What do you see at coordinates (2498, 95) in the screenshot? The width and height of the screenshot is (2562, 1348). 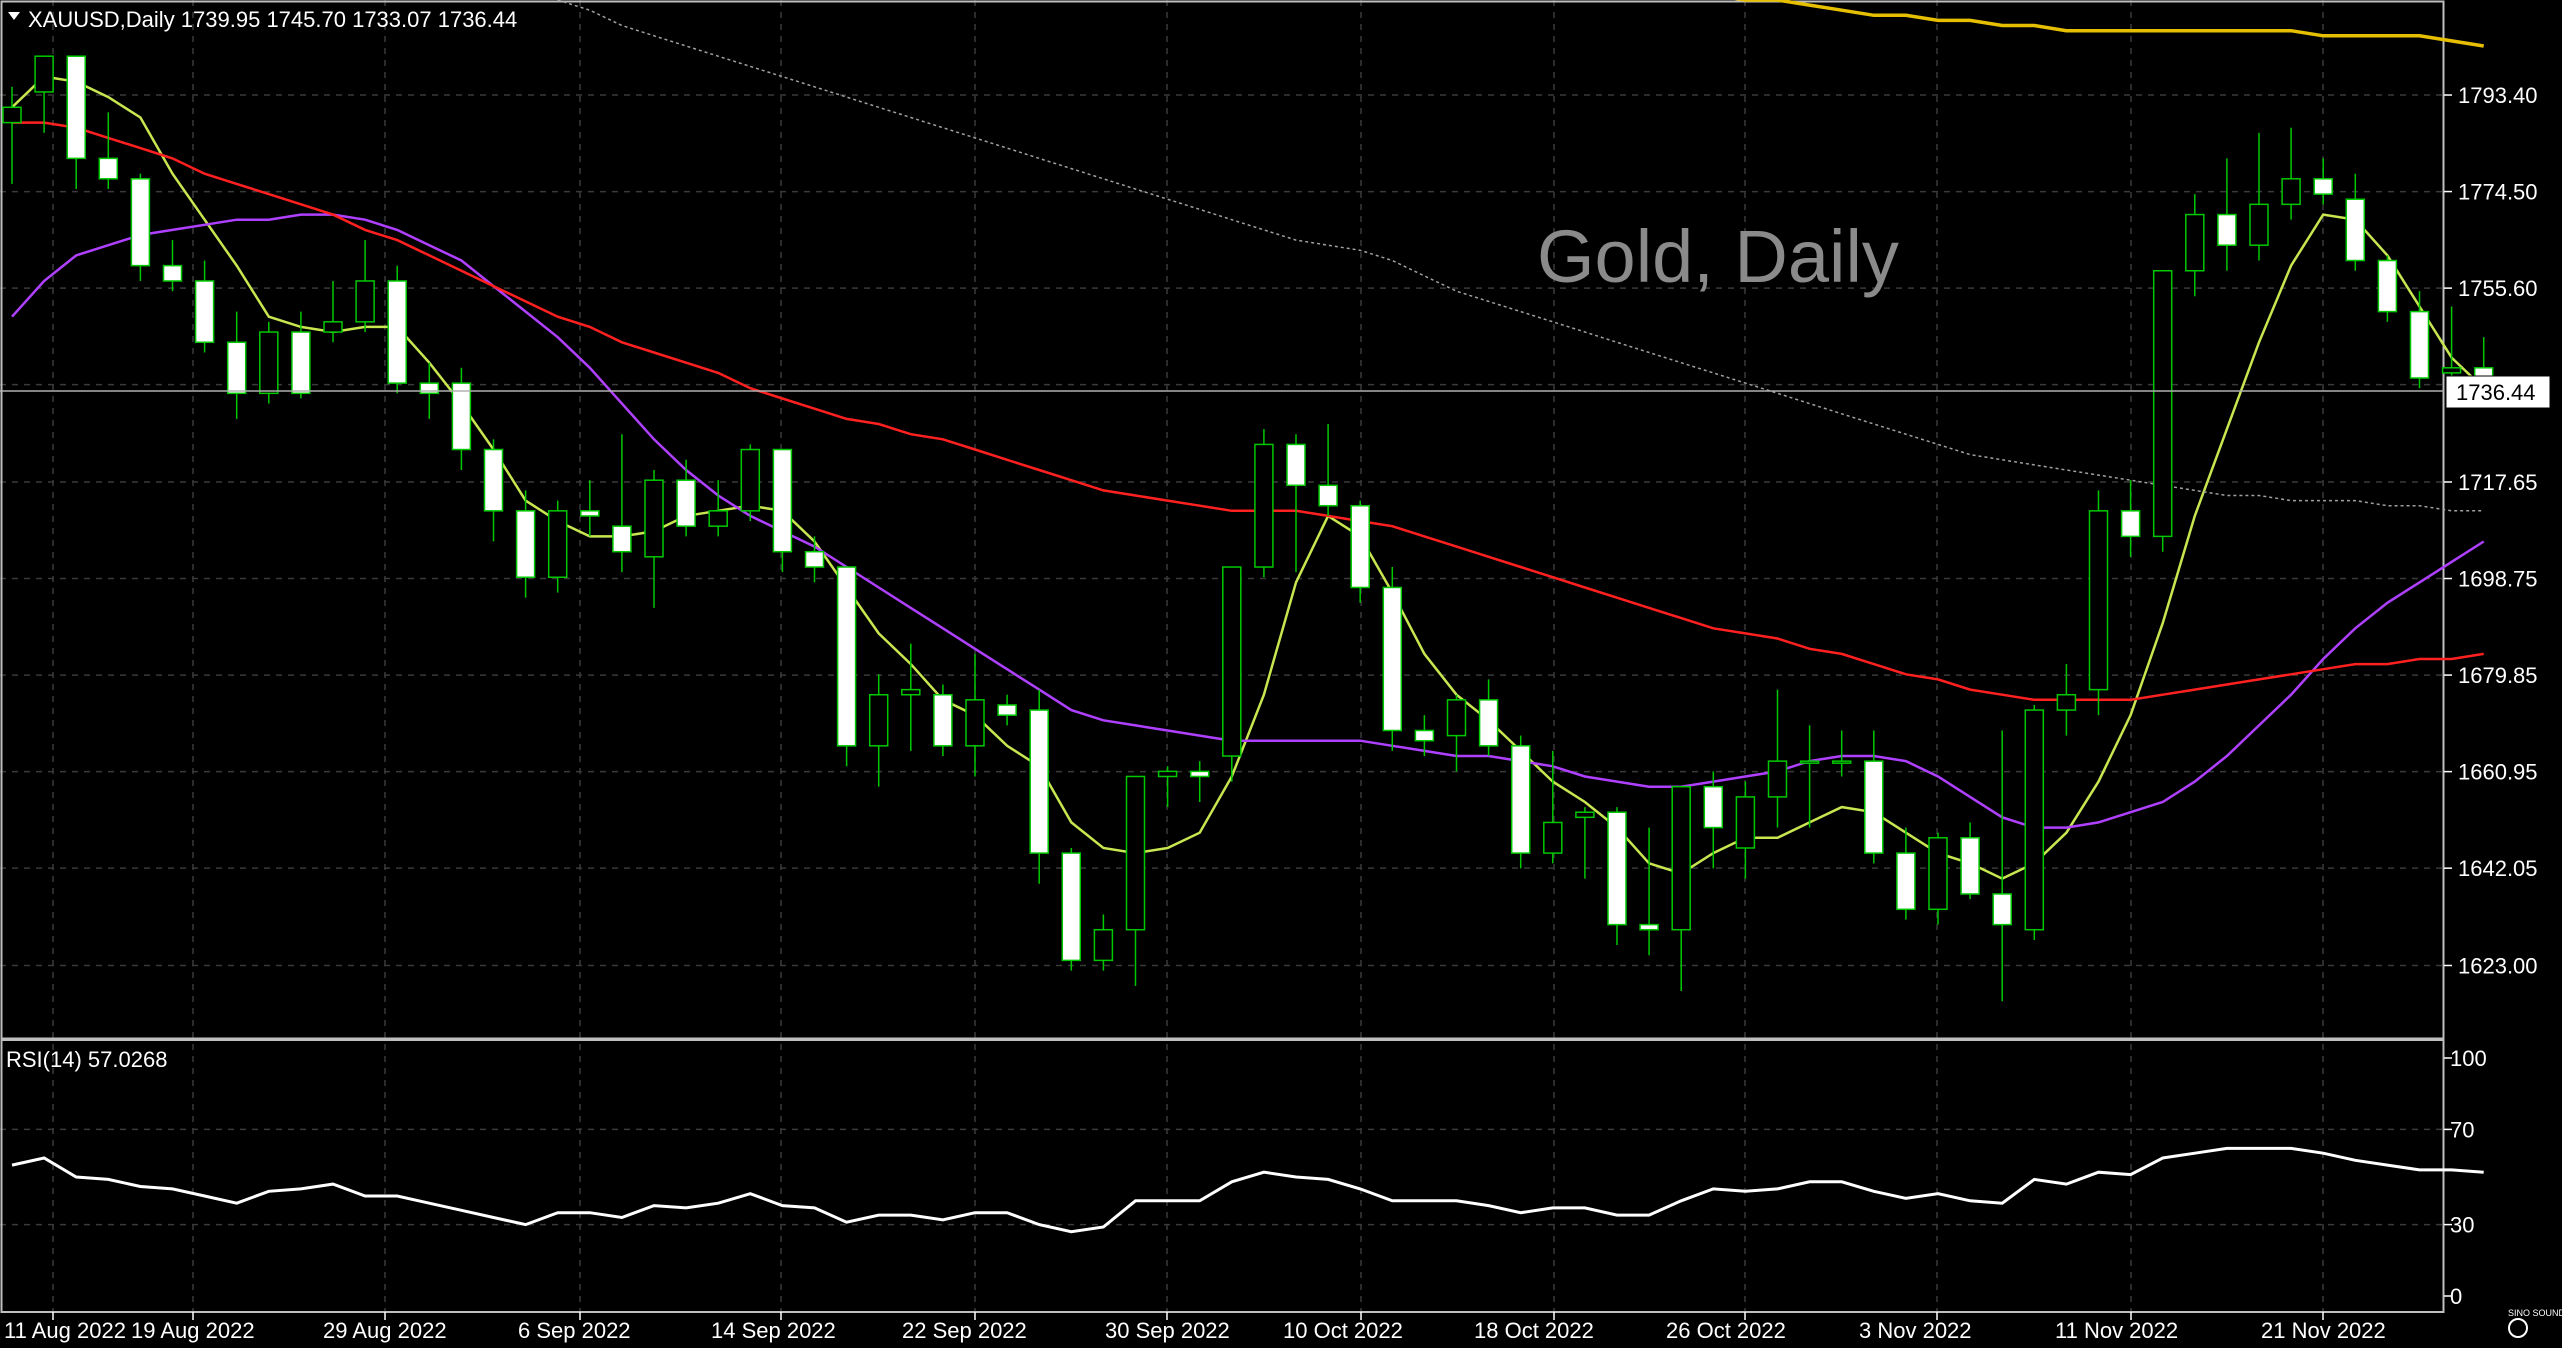 I see `price-tick-label: 1793.40` at bounding box center [2498, 95].